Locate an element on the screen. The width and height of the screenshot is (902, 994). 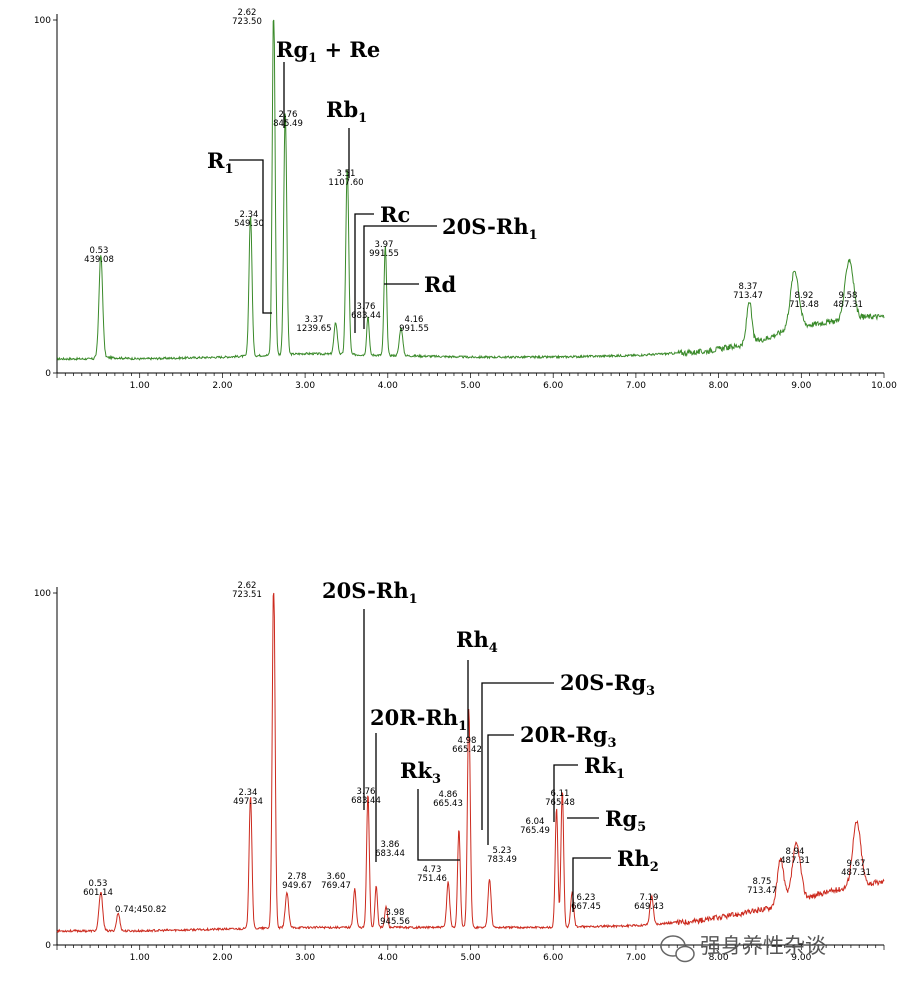
peak-rt-label: 9.67 is located at coordinates (856, 864).